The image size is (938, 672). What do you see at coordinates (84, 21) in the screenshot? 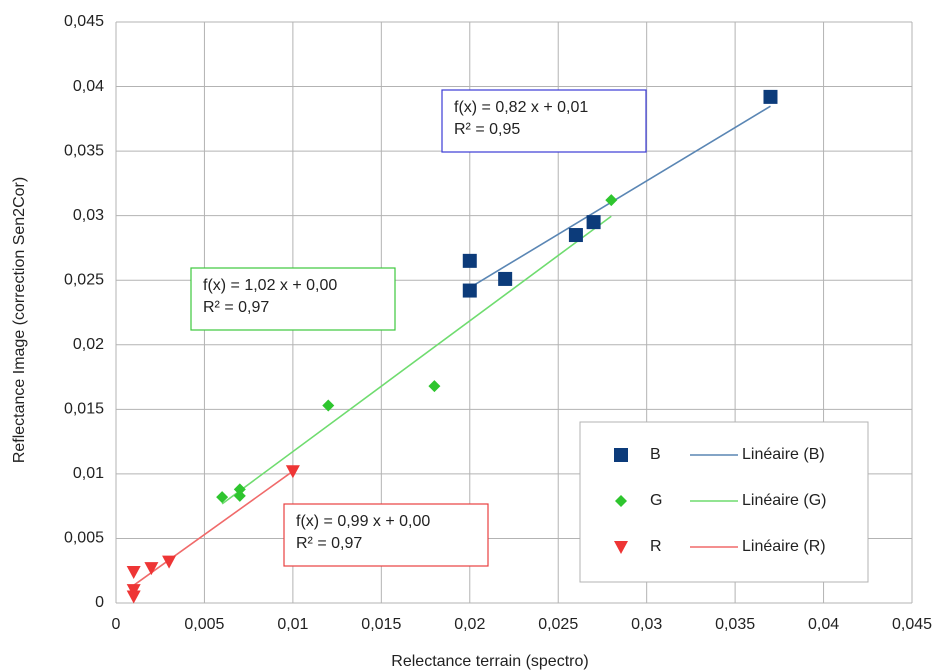
I see `y-tick-label: 0,045` at bounding box center [84, 21].